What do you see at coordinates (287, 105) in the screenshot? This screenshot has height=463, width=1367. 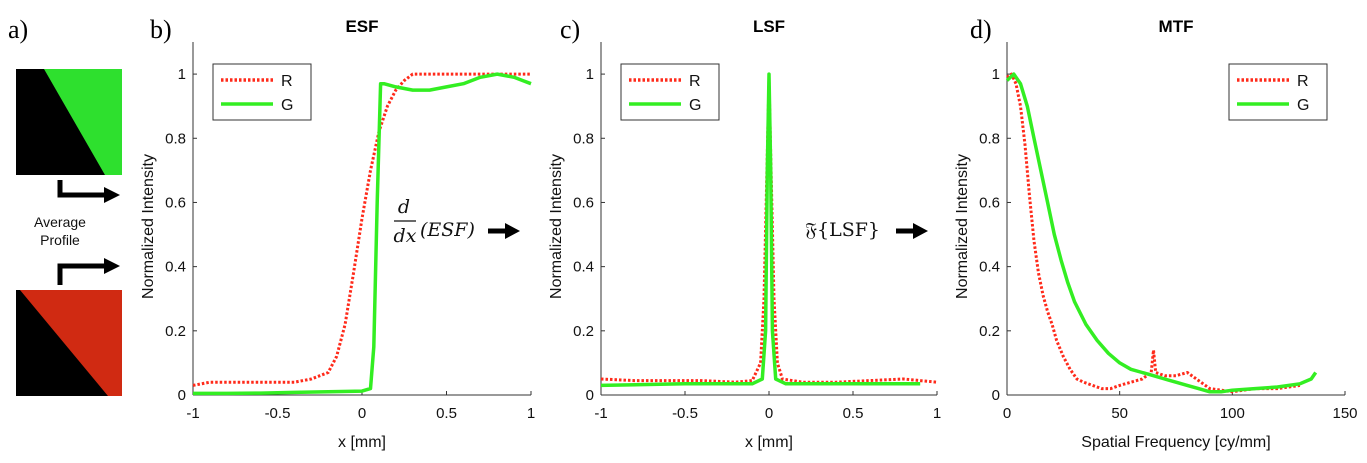 I see `esf-legend-label: G` at bounding box center [287, 105].